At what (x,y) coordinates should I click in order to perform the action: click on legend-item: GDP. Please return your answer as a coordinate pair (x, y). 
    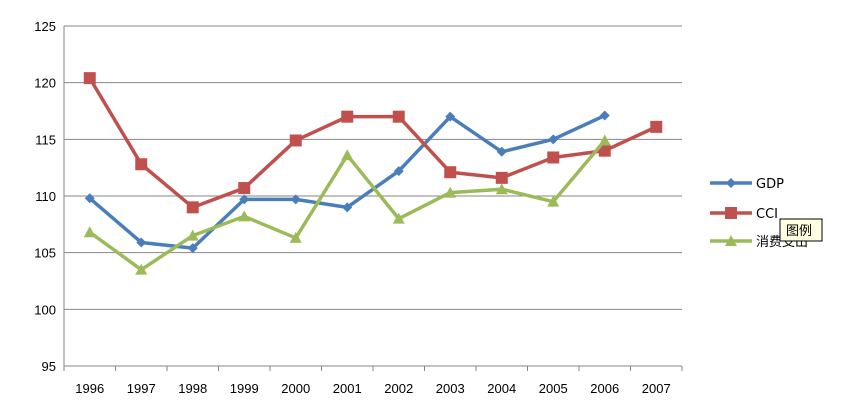
    Looking at the image, I should click on (747, 184).